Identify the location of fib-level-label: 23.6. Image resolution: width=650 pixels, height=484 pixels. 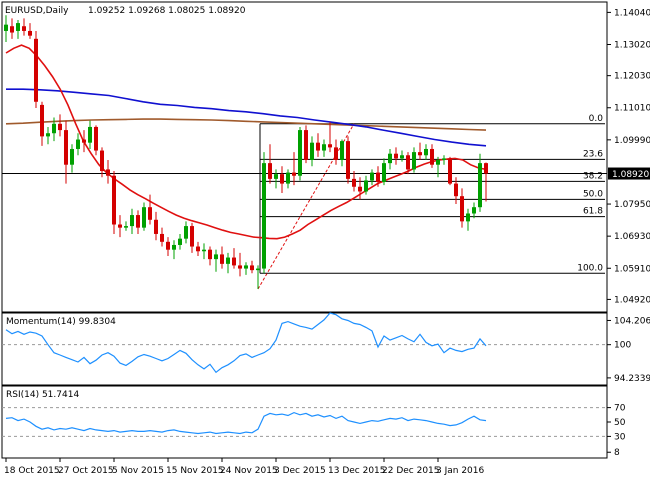
(593, 154).